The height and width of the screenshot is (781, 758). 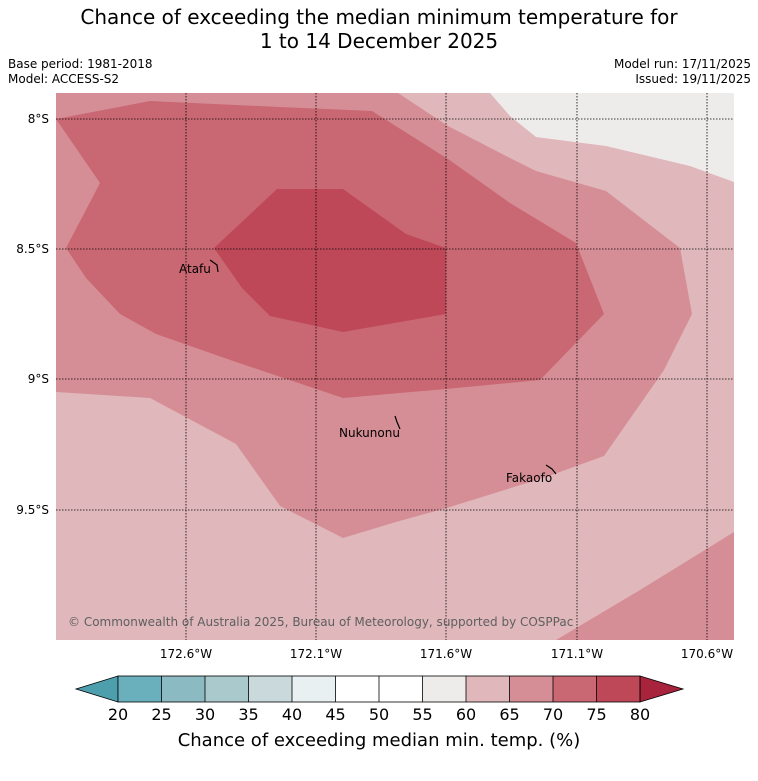 I want to click on base-period: Base period: 1981-2018, so click(x=80, y=64).